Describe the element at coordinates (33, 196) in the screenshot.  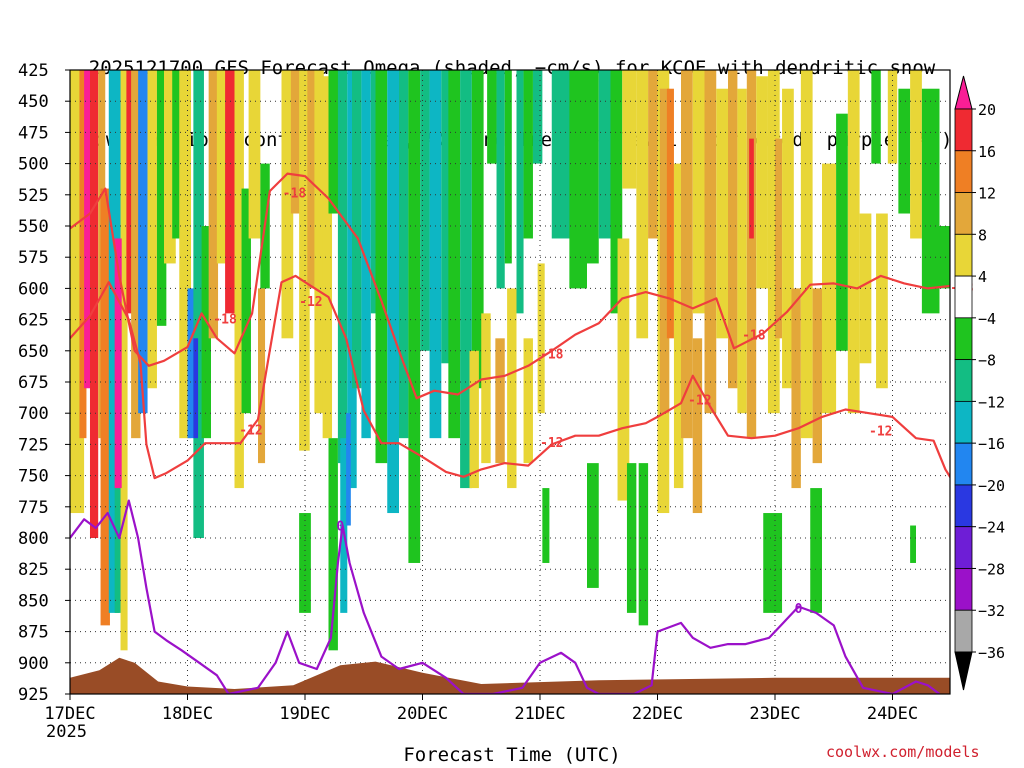
I see `y-tick-label-525: 525` at that location.